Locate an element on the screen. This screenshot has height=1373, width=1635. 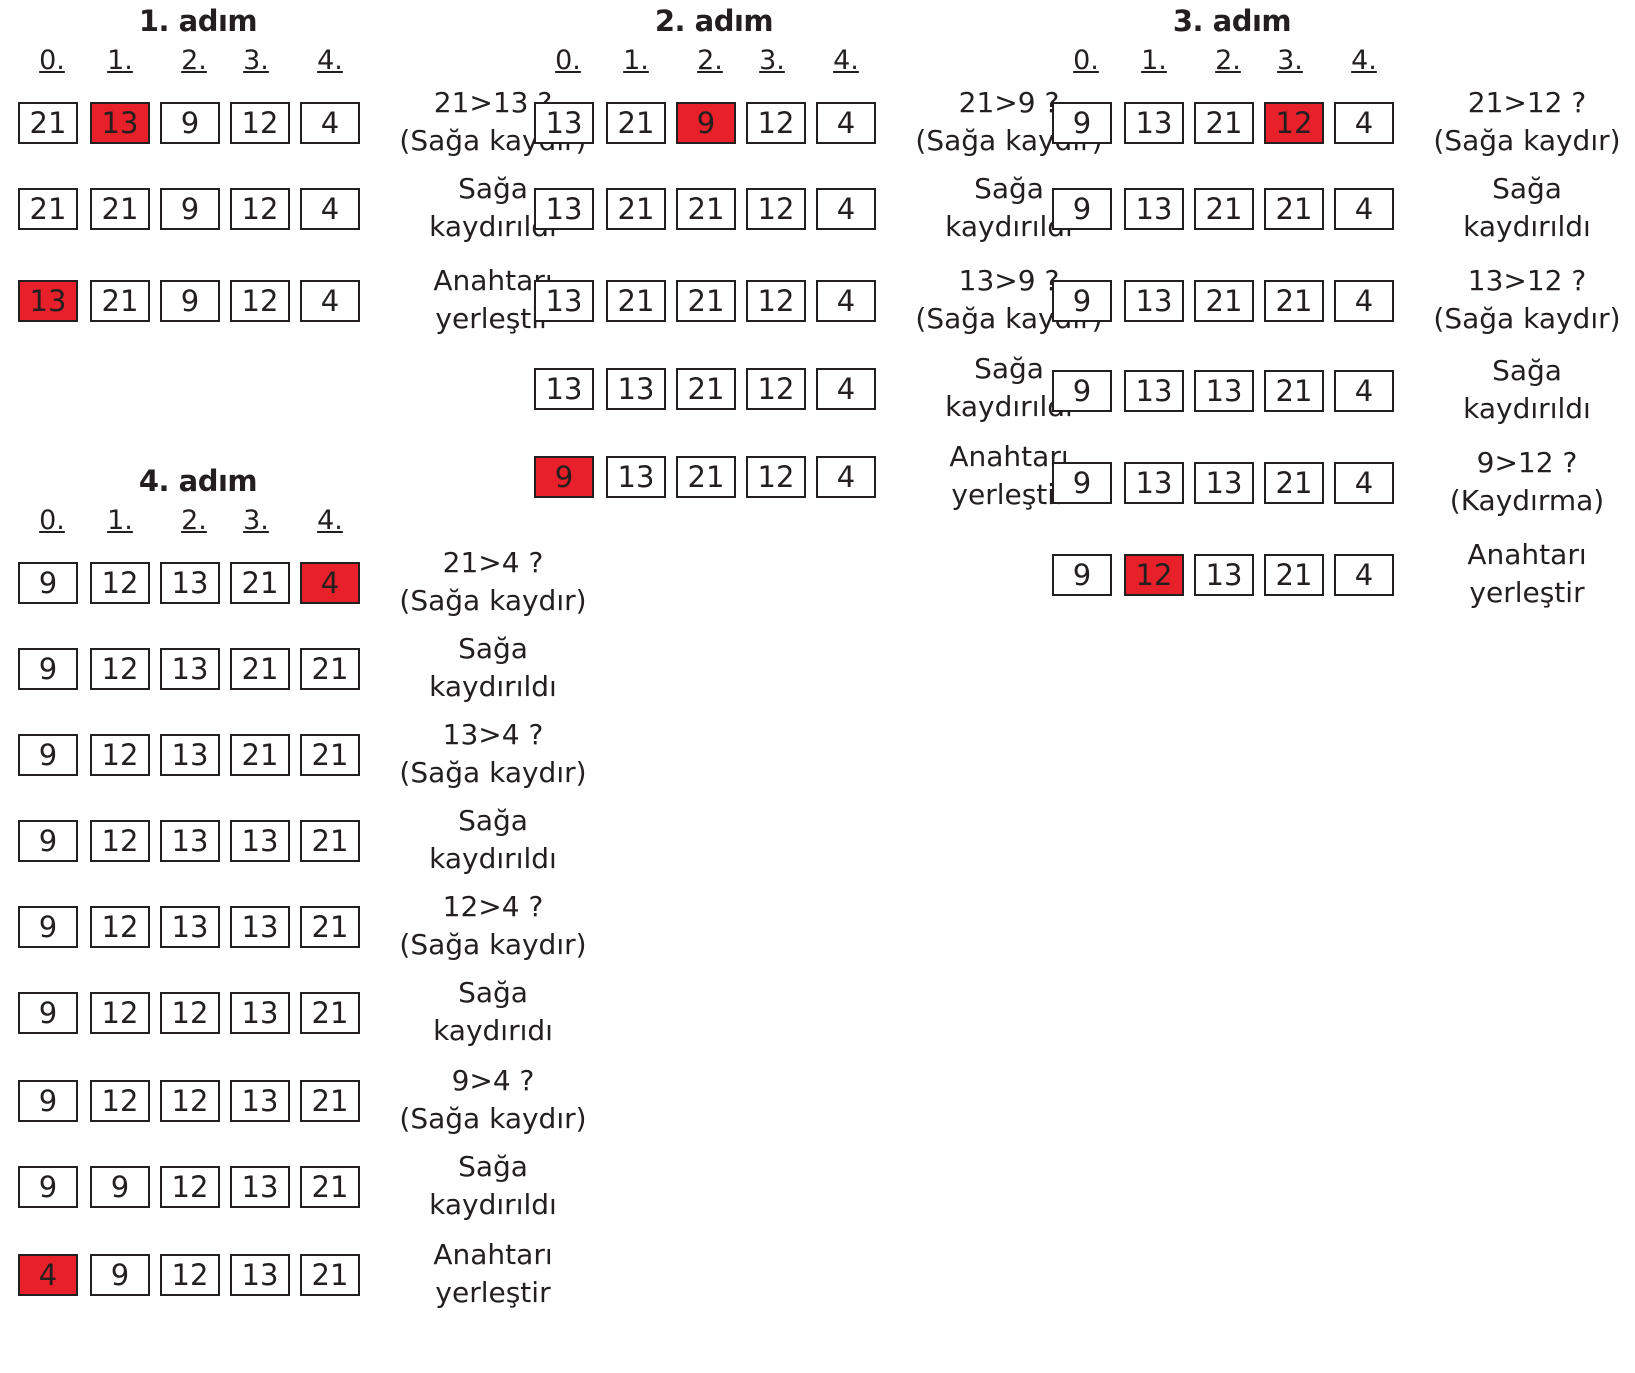
array-row: 9 13 13 21 4 9>12 ? (Kaydırma) is located at coordinates (1337, 493).